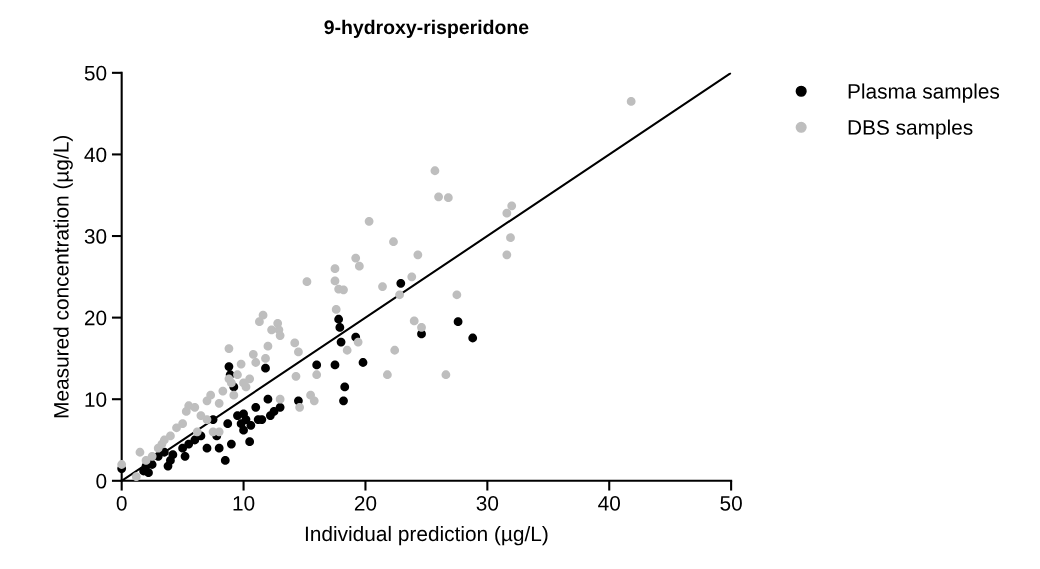 The image size is (1040, 569). What do you see at coordinates (731, 503) in the screenshot?
I see `x-tick-label: 50` at bounding box center [731, 503].